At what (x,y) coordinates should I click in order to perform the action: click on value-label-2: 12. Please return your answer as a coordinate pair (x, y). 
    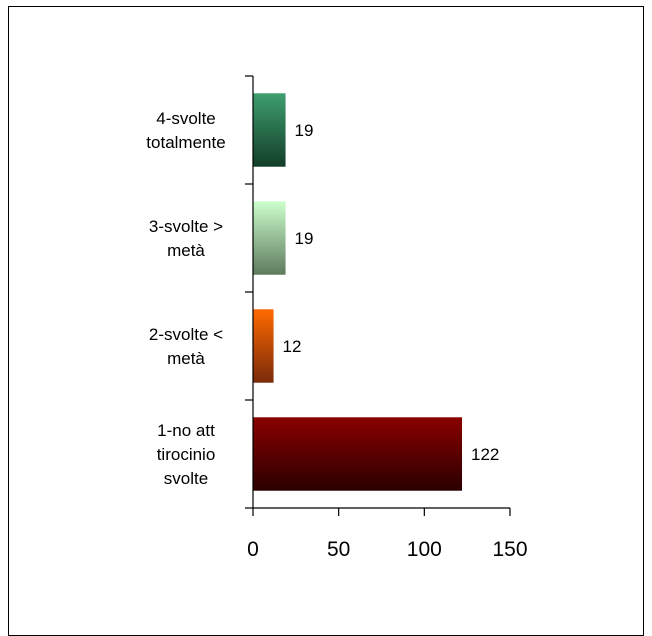
    Looking at the image, I should click on (292, 346).